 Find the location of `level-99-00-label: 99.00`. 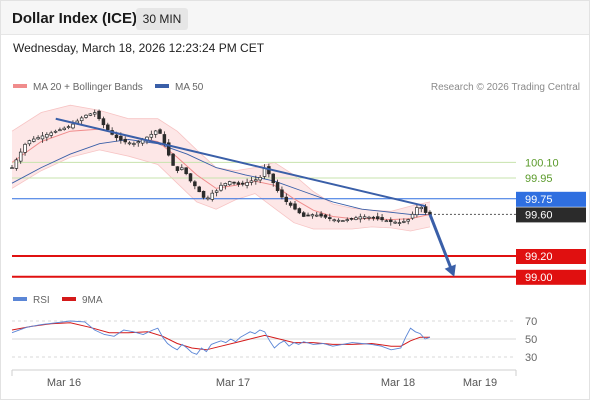

level-99-00-label: 99.00 is located at coordinates (539, 278).